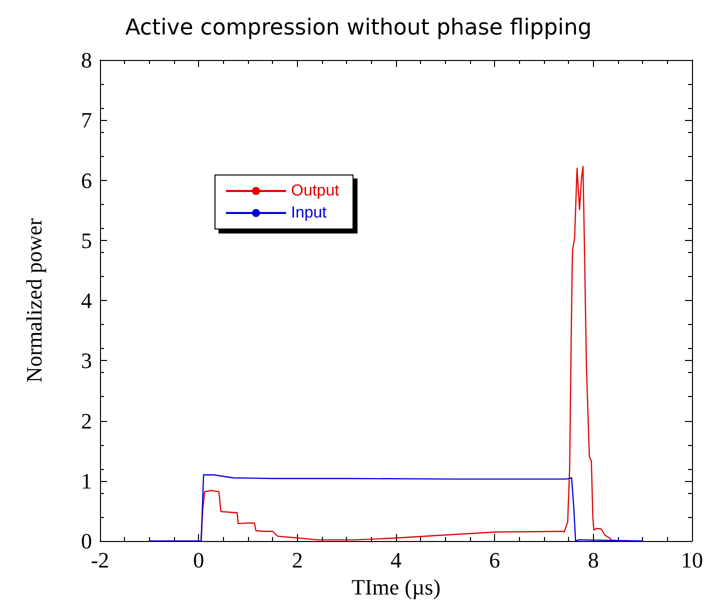  Describe the element at coordinates (86, 60) in the screenshot. I see `y-tick-label: 8` at that location.